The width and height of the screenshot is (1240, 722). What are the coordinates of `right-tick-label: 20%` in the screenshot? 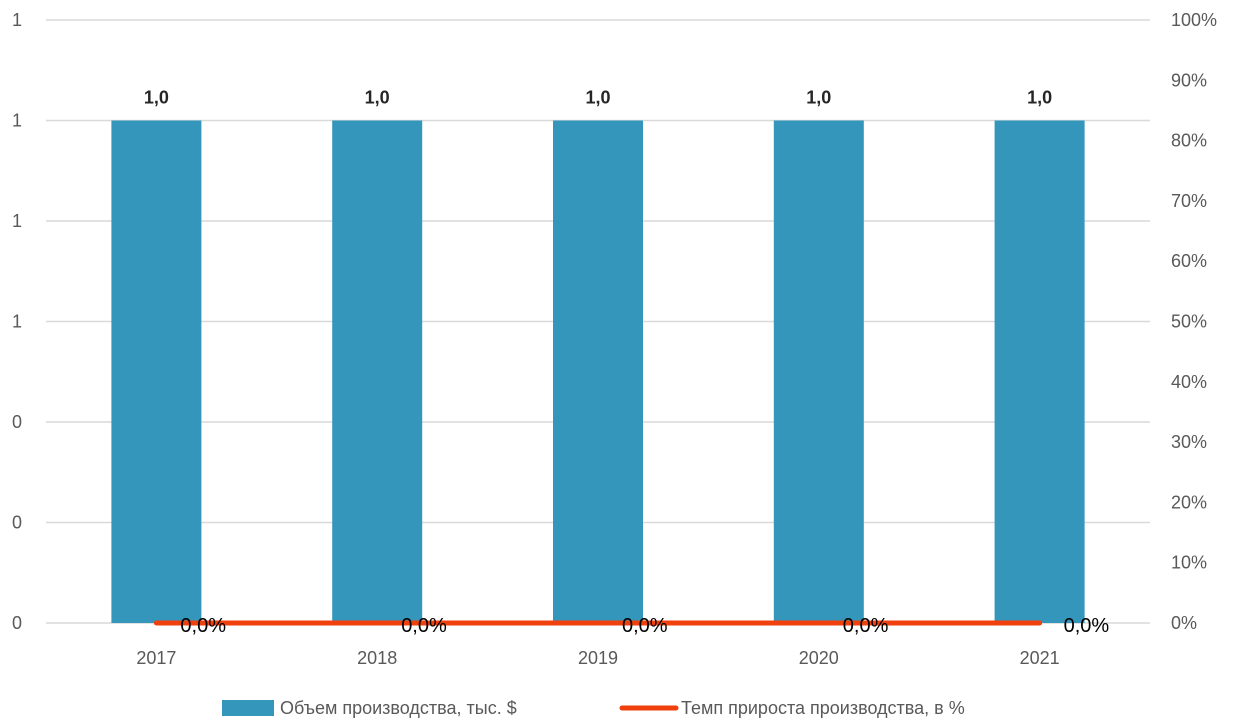 It's located at (1189, 502).